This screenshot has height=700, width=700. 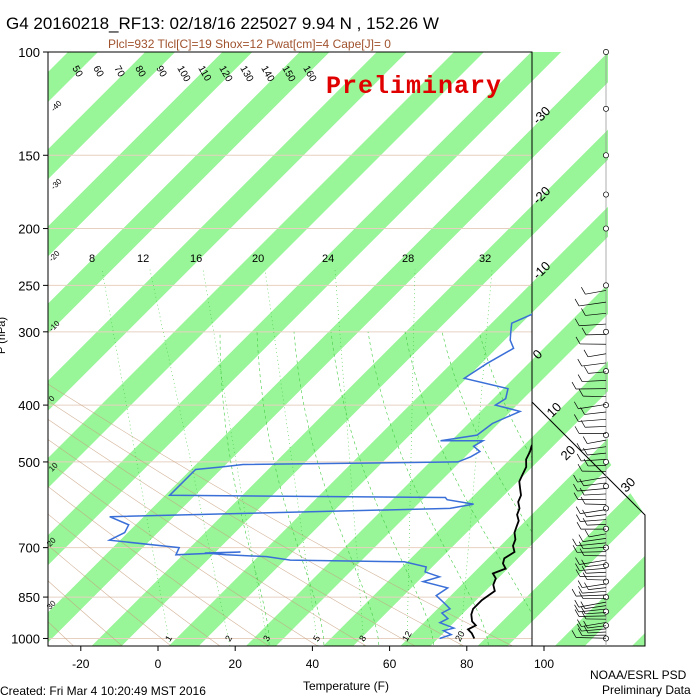 What do you see at coordinates (258, 259) in the screenshot?
I see `mixing-ratio-label: 20` at bounding box center [258, 259].